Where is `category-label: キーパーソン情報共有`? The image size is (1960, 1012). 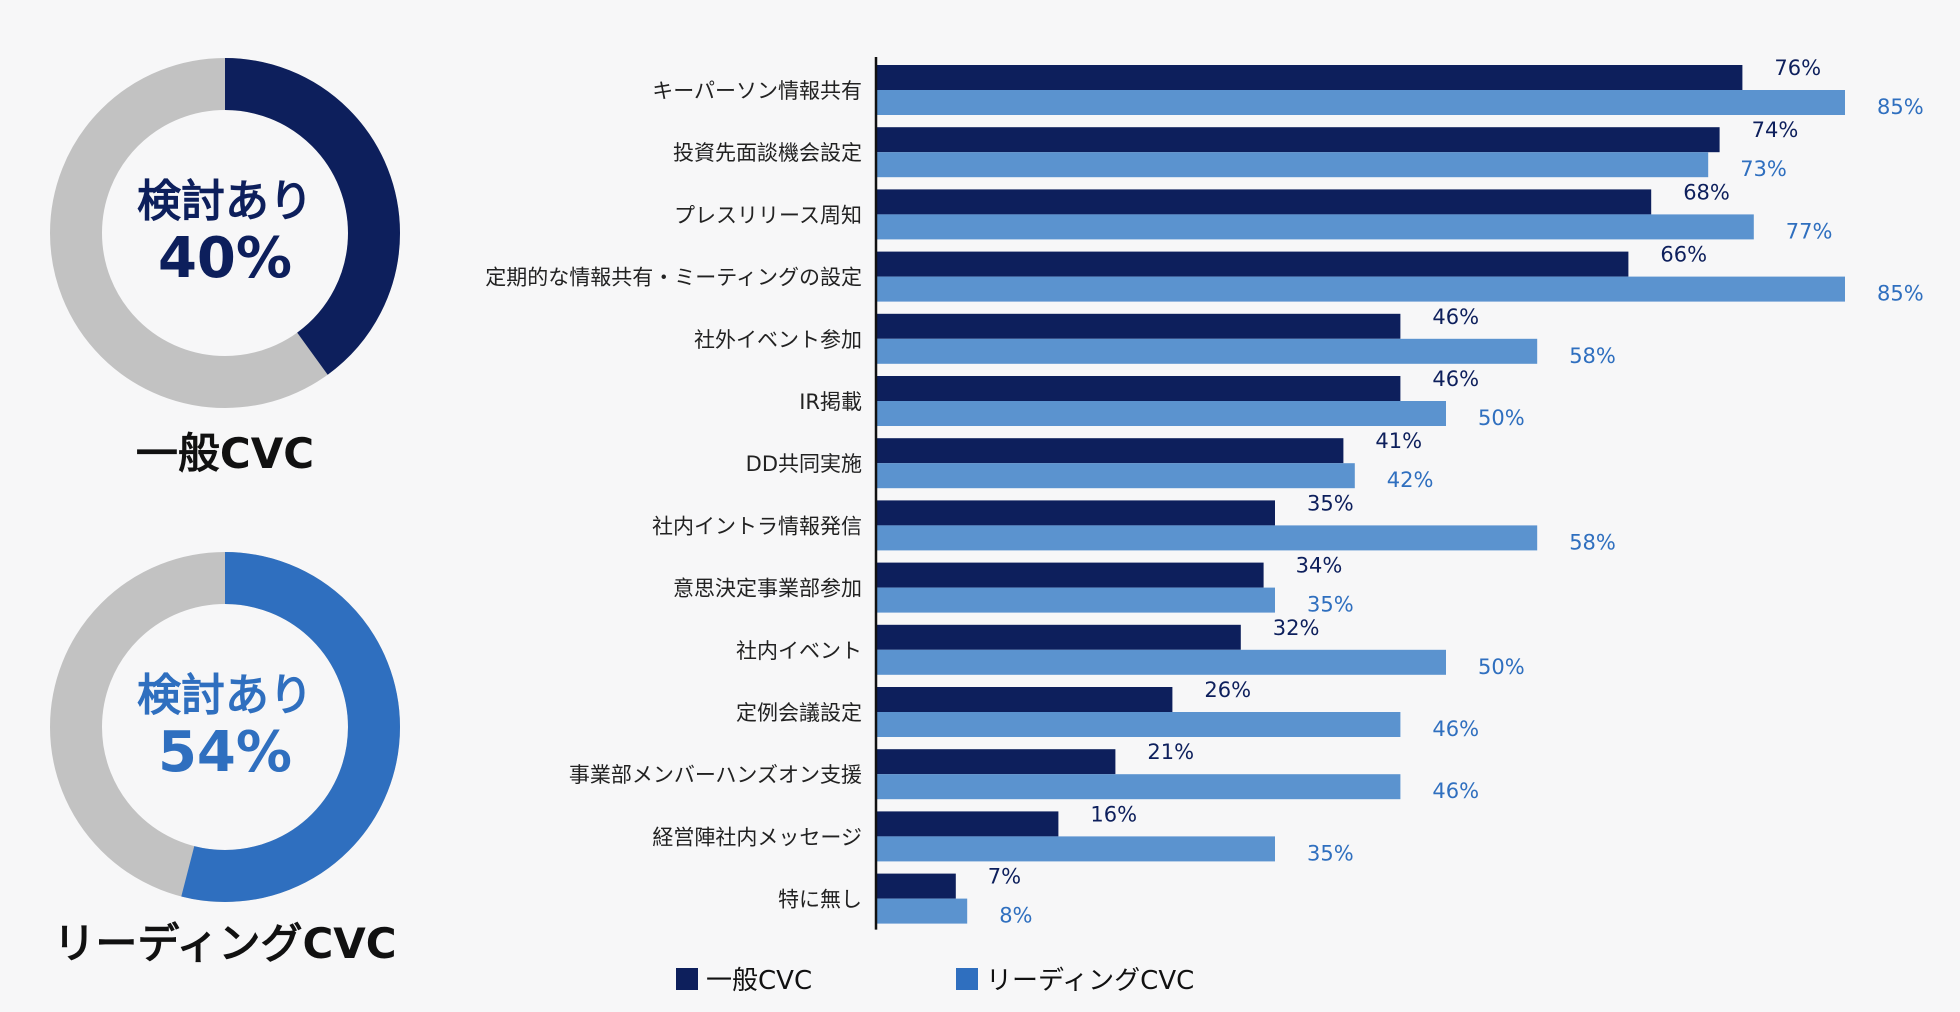
category-label: キーパーソン情報共有 is located at coordinates (757, 91).